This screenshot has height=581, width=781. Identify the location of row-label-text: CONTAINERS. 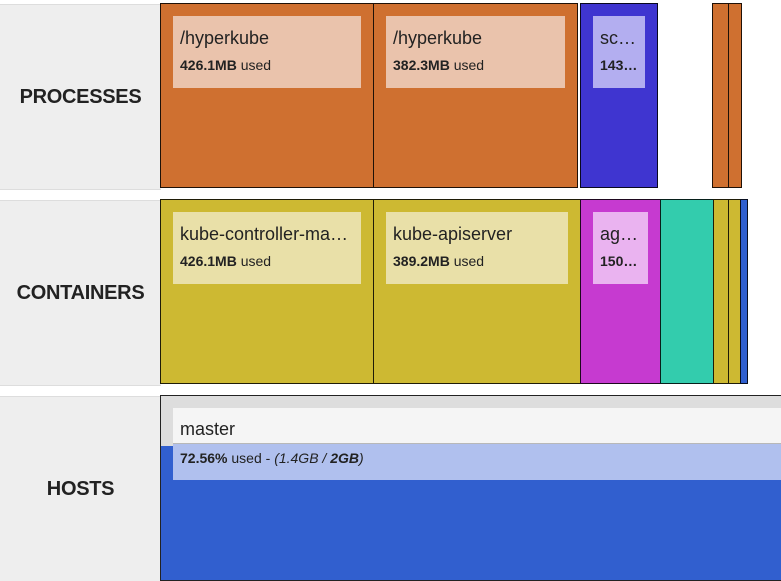
(80, 292).